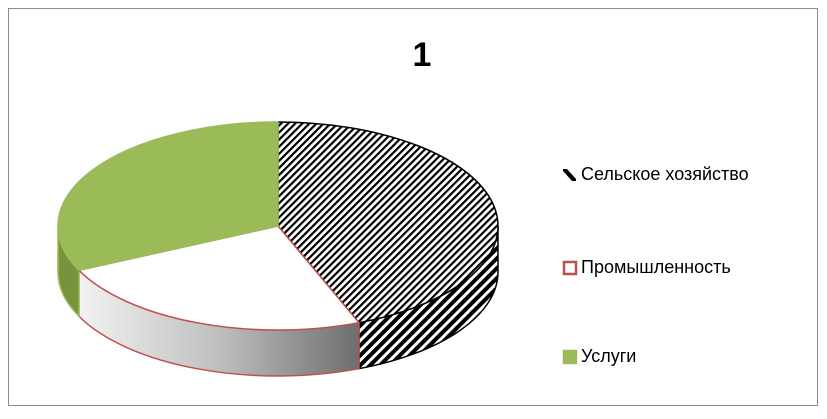  I want to click on legend-label: Услуги, so click(608, 356).